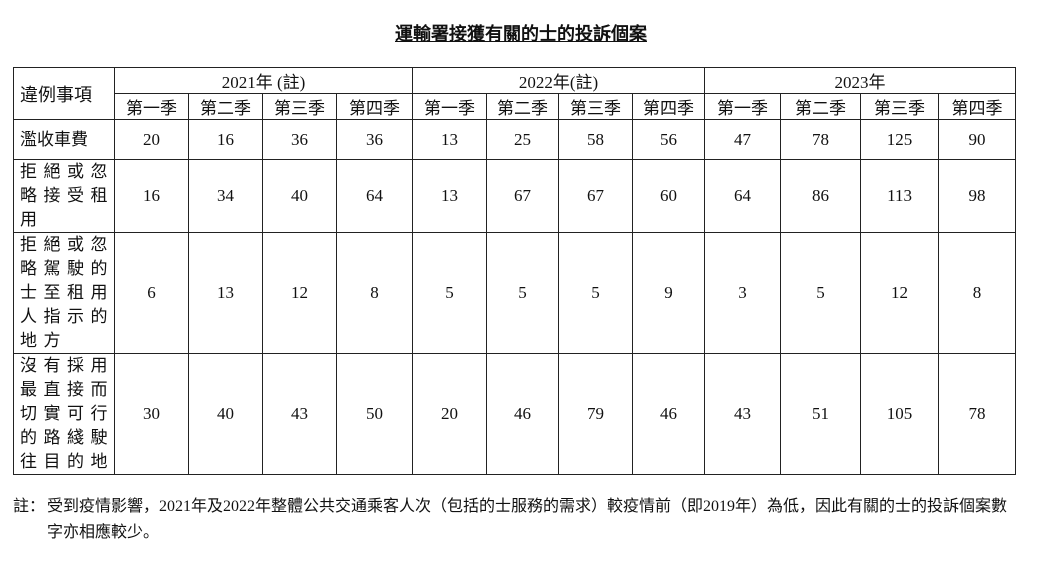 Image resolution: width=1042 pixels, height=575 pixels. Describe the element at coordinates (64, 196) in the screenshot. I see `row-label: 拒絕或忽略接受租用` at that location.